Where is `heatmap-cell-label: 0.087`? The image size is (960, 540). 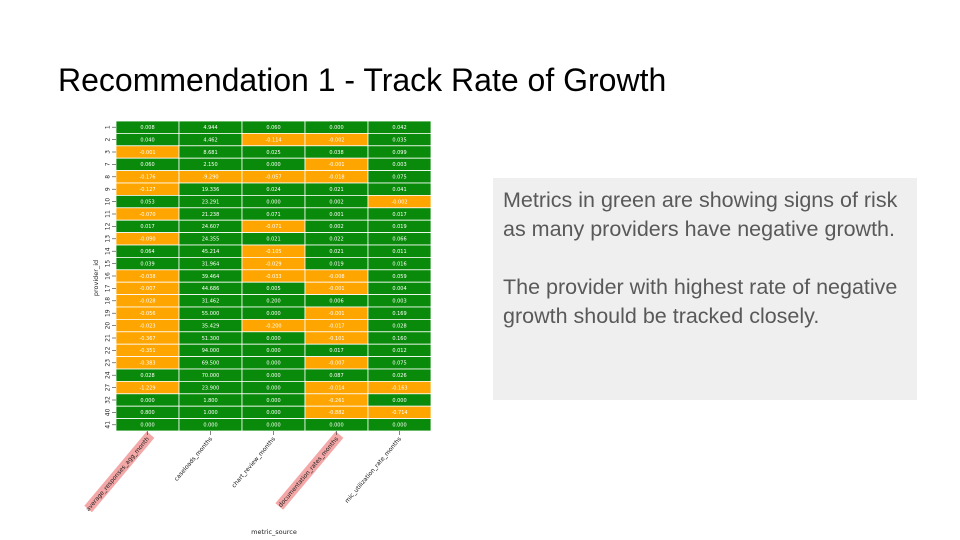
heatmap-cell-label: 0.087 is located at coordinates (336, 376).